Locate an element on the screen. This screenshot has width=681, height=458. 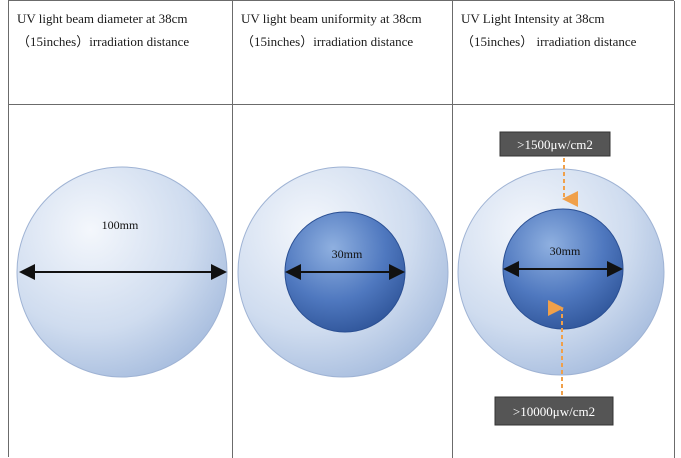
top-intensity-value: >1500μw/cm2 is located at coordinates (555, 144).